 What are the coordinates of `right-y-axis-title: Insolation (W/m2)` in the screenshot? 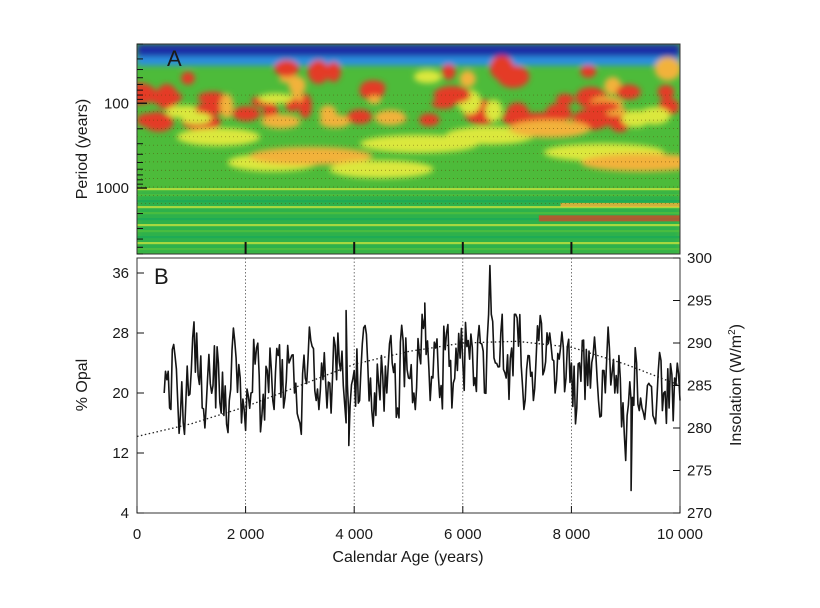 It's located at (736, 385).